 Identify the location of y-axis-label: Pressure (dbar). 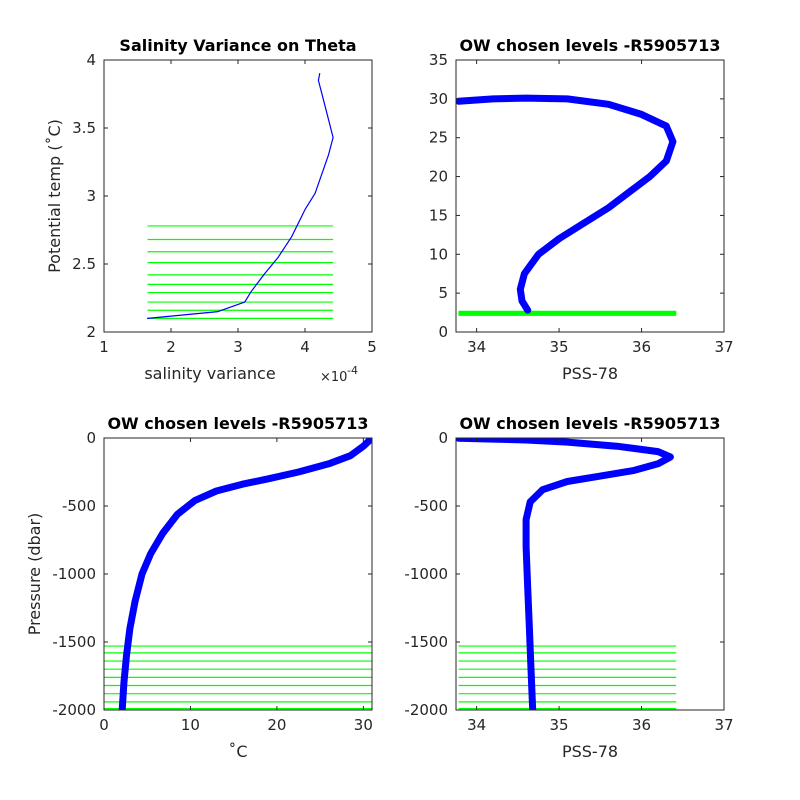
(34, 574).